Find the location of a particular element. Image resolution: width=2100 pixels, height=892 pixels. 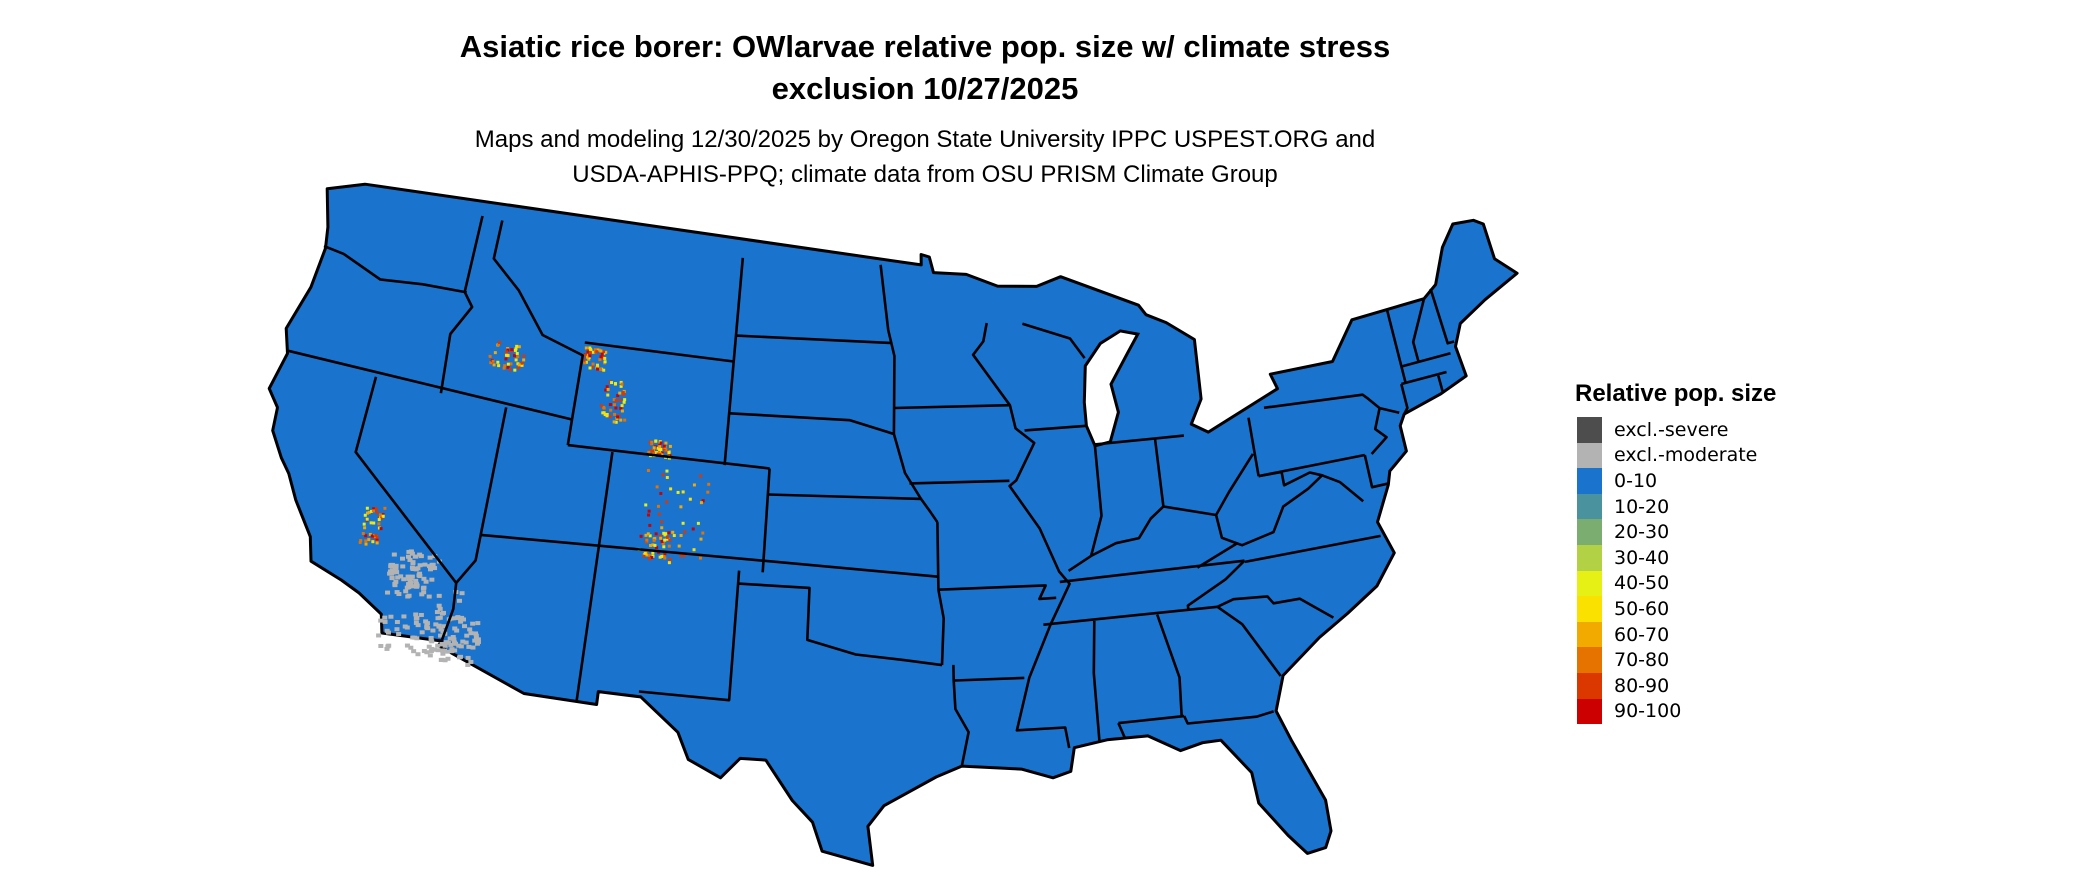

legend-item: 40-50 is located at coordinates (1676, 583).